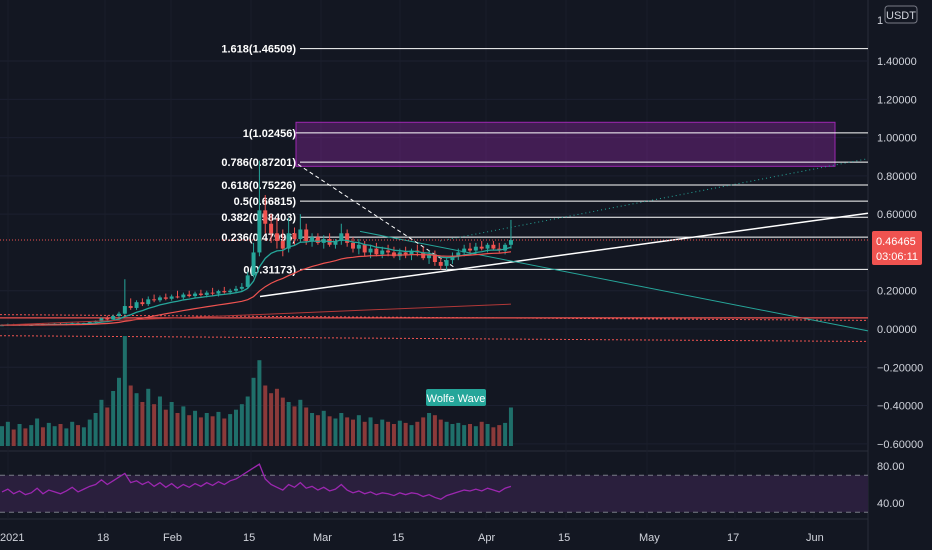 The image size is (932, 550). What do you see at coordinates (614, 281) in the screenshot?
I see `wolfe-line-target` at bounding box center [614, 281].